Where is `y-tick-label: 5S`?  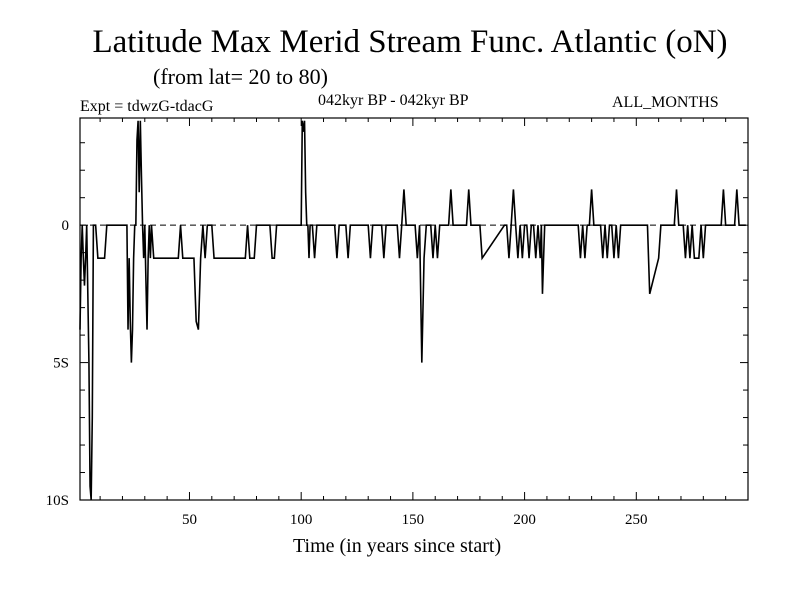 y-tick-label: 5S is located at coordinates (61, 364).